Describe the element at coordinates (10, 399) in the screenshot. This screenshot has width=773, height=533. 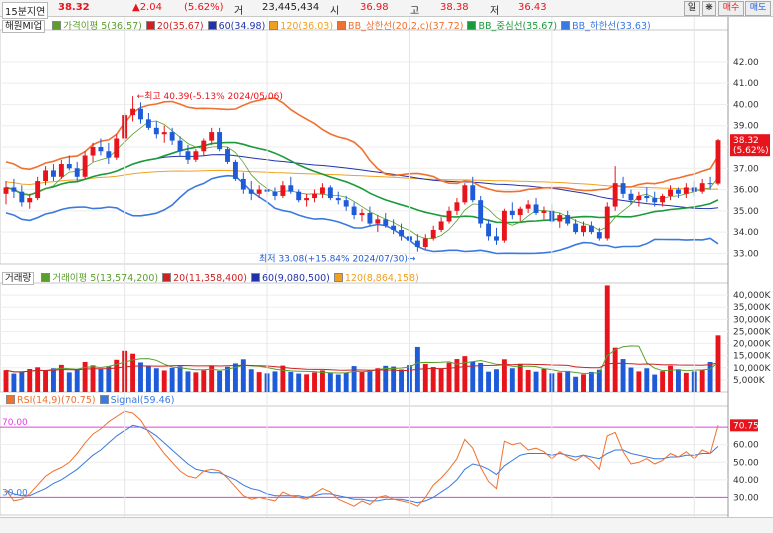
I see `rsi-legend-item-swatch` at that location.